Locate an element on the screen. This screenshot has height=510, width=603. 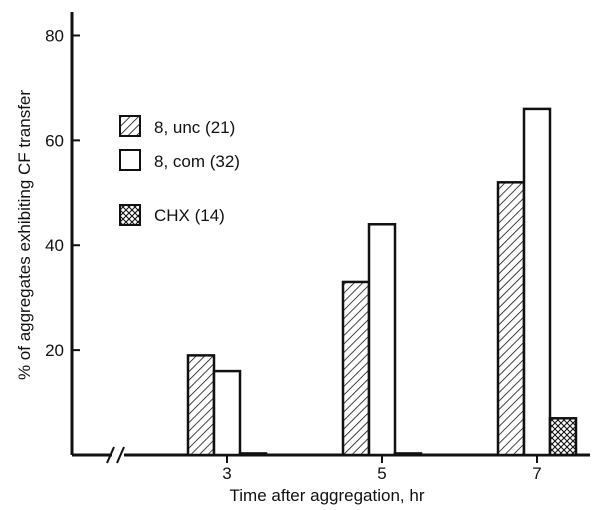
x-axis-break-mark is located at coordinates (115, 455).